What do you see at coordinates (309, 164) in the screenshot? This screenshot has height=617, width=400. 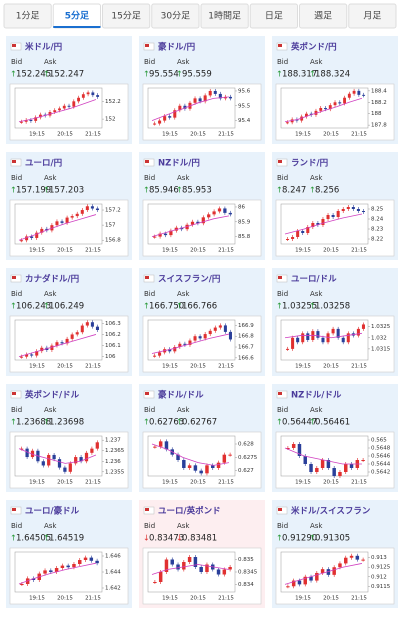 I see `pair-name: ランド/円` at bounding box center [309, 164].